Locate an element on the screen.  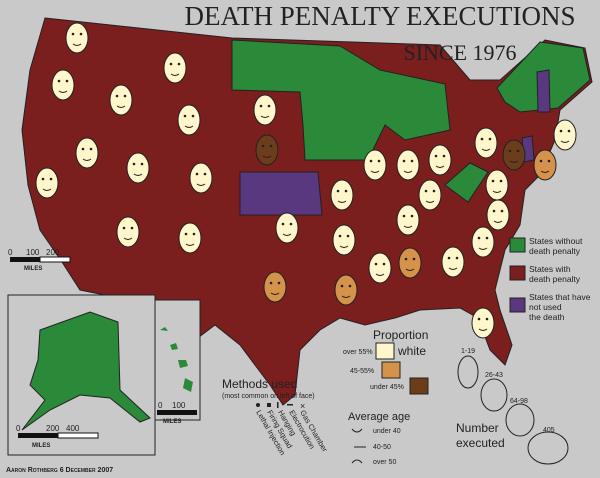
legend-title: Average age is located at coordinates (379, 417).